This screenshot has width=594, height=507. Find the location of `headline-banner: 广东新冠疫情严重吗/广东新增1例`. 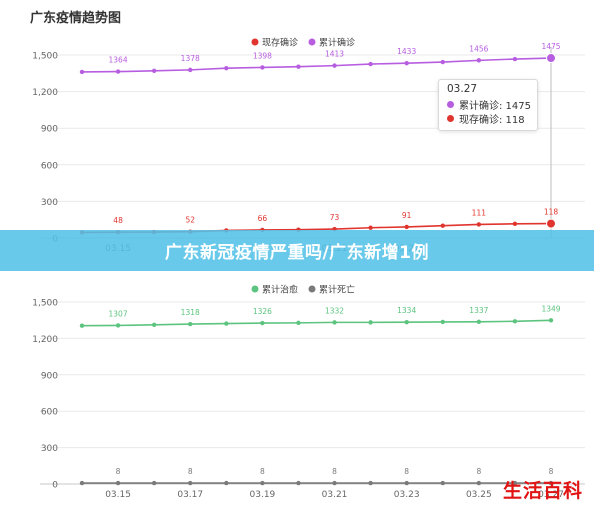

headline-banner: 广东新冠疫情严重吗/广东新增1例 is located at coordinates (297, 250).